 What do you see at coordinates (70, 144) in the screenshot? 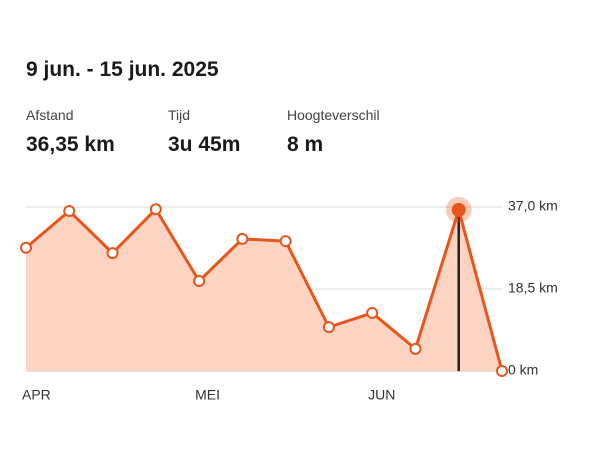
I see `stat-value: 36,35 km` at bounding box center [70, 144].